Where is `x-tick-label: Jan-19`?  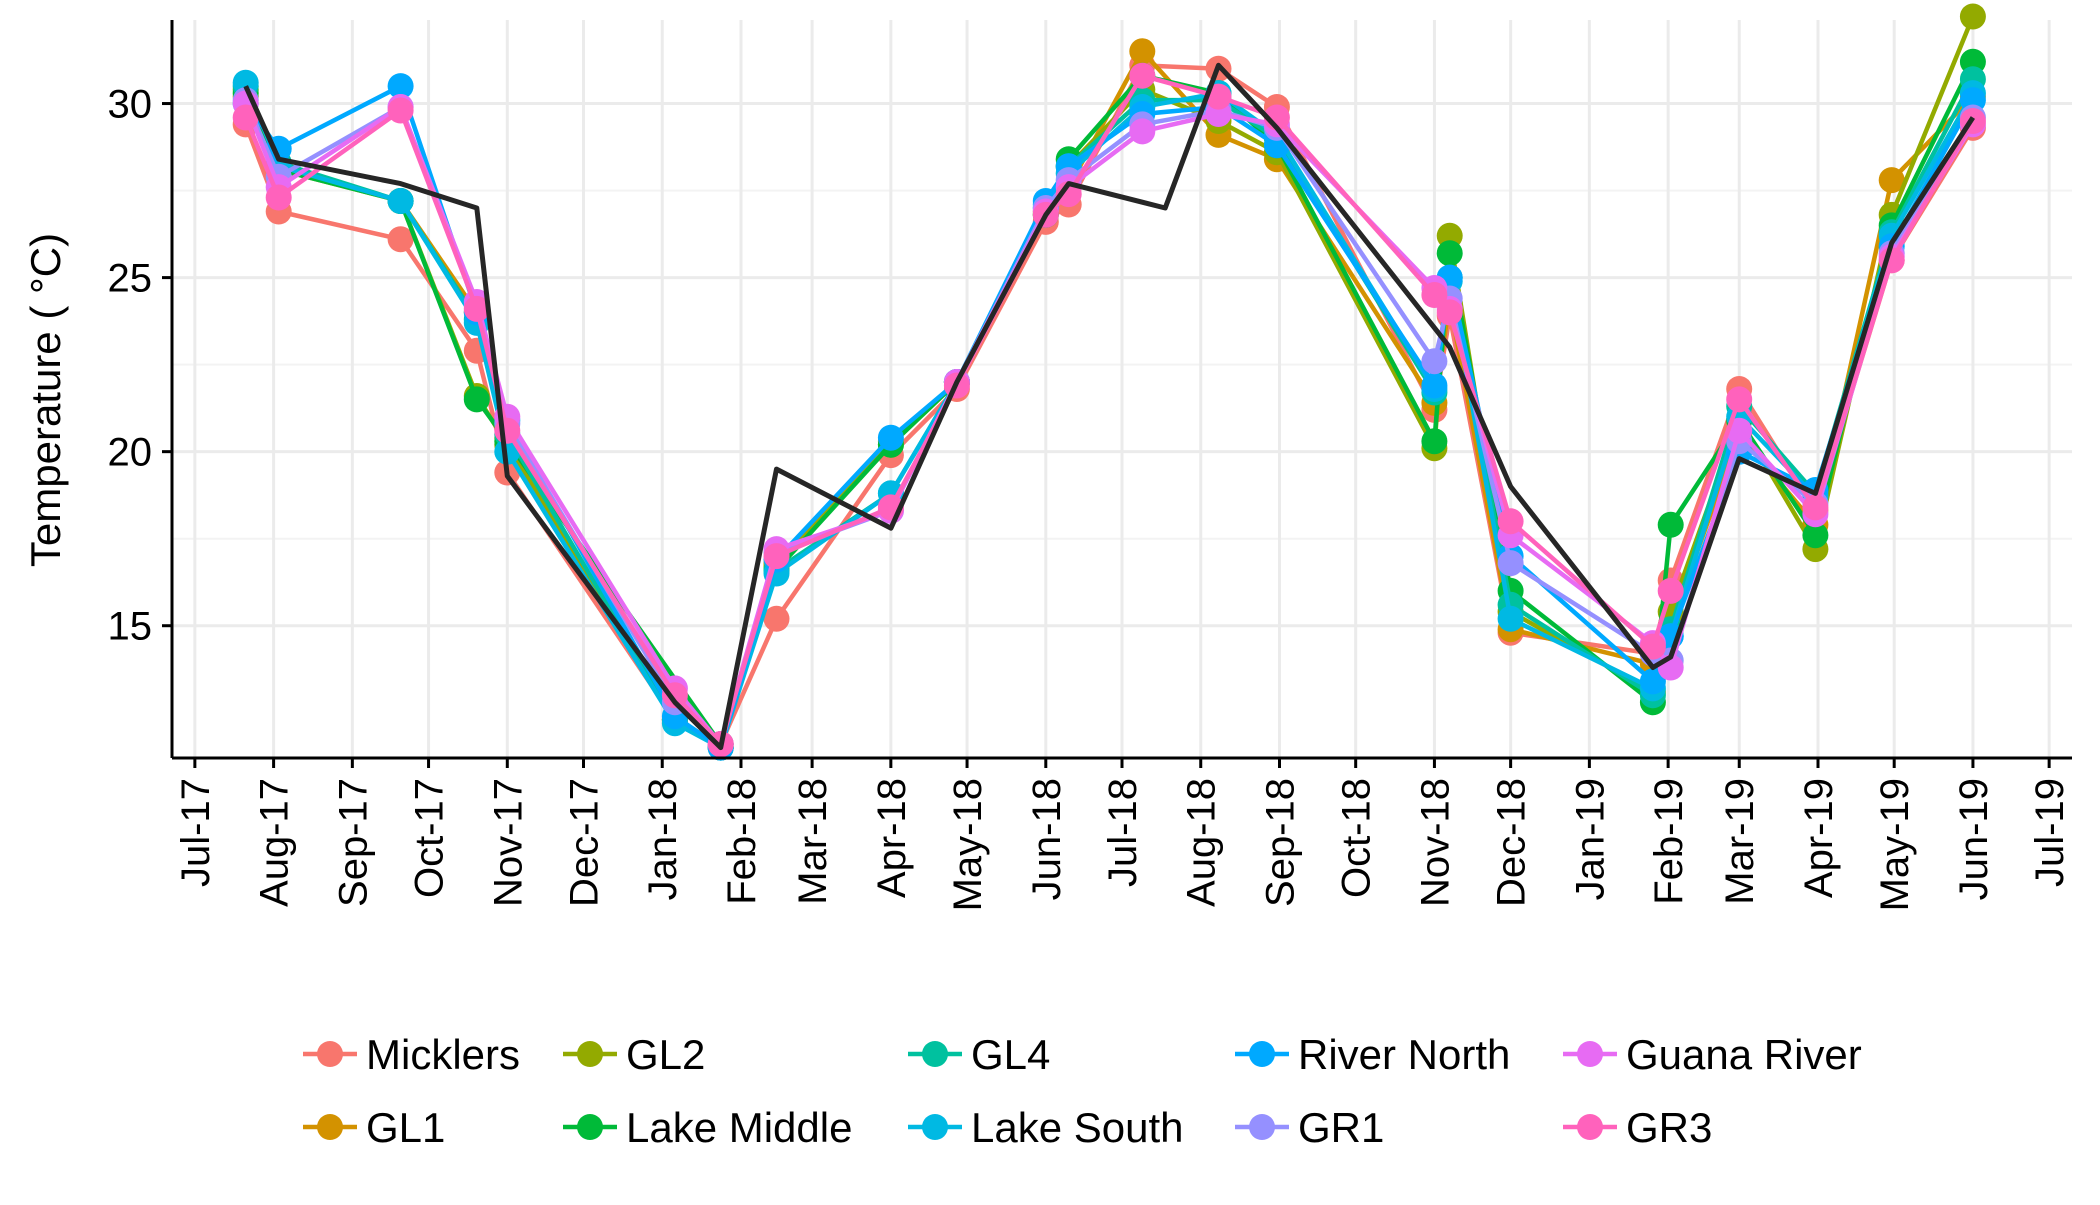
x-tick-label: Jan-19 is located at coordinates (1590, 839).